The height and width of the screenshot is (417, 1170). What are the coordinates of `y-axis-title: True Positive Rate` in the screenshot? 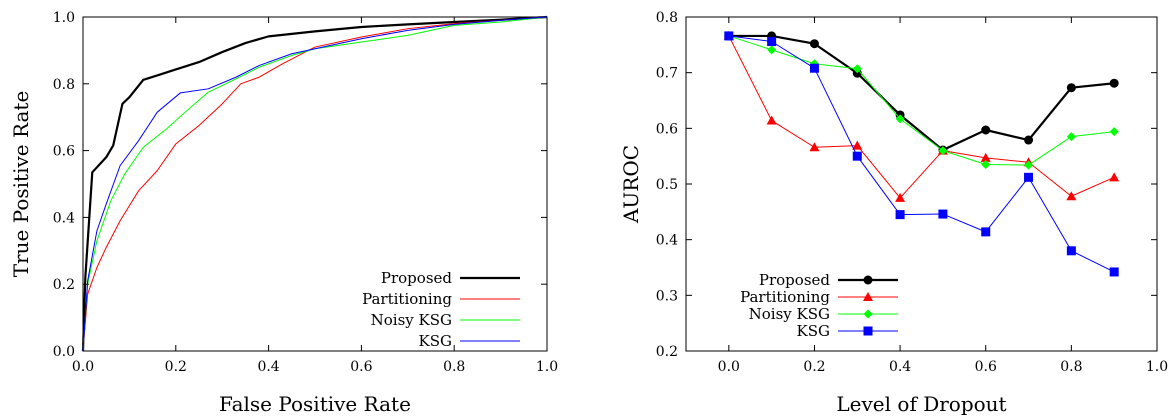 It's located at (21, 184).